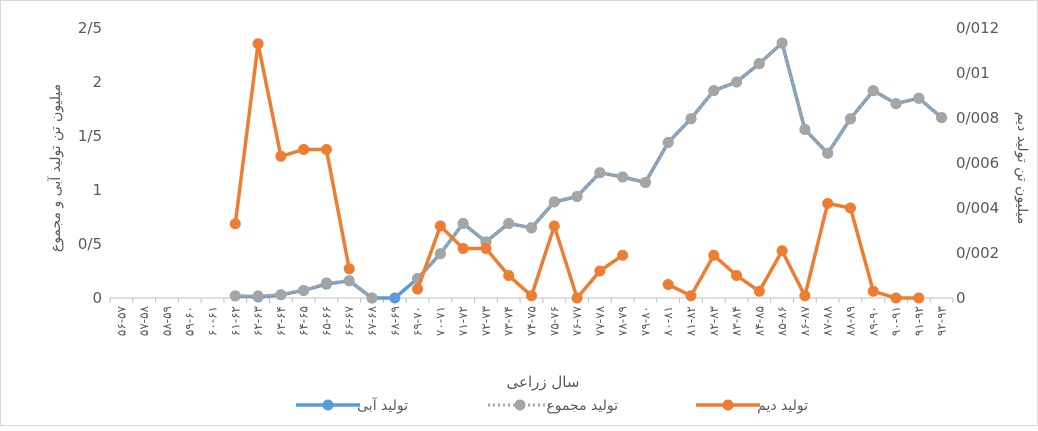 This screenshot has height=431, width=1038. Describe the element at coordinates (554, 321) in the screenshot. I see `x-tick-label: ۷۵-۷۶` at that location.